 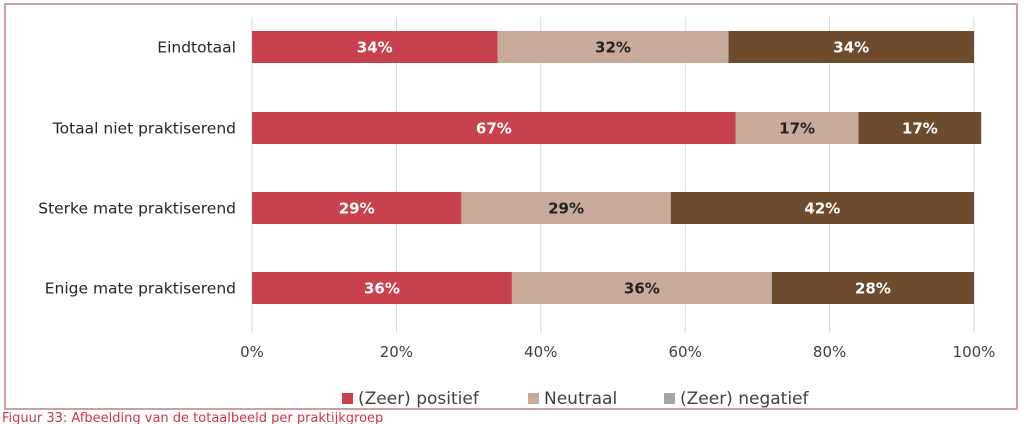 What do you see at coordinates (829, 352) in the screenshot?
I see `x-tick-label: 80%` at bounding box center [829, 352].